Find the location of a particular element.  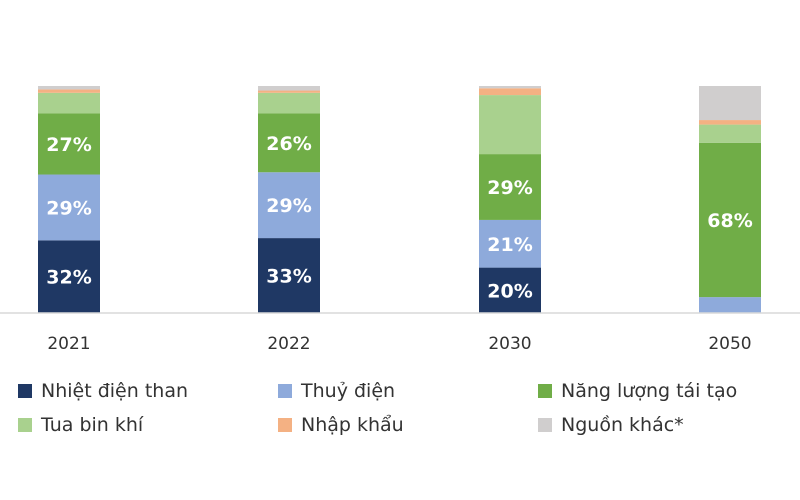

legend-item-import: Nhập khẩu is located at coordinates (341, 425).